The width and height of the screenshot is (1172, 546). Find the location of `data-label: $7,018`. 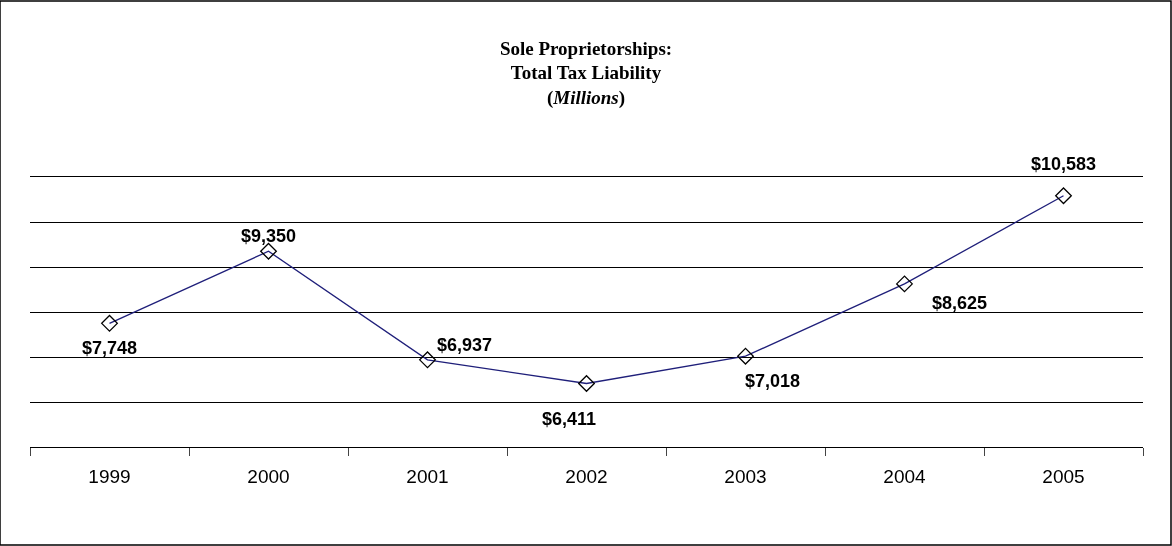

data-label: $7,018 is located at coordinates (773, 381).